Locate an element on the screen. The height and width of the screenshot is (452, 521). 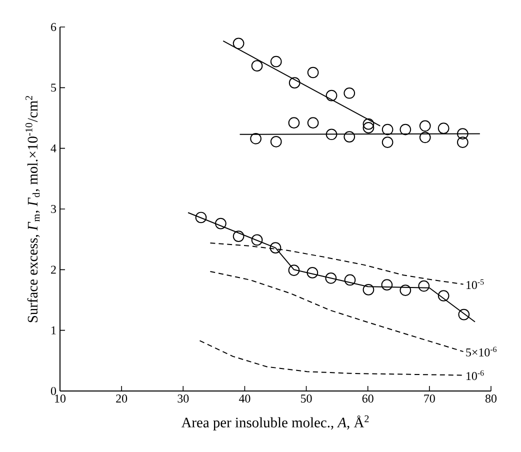
y-tick-label: 6 is located at coordinates (53, 27).